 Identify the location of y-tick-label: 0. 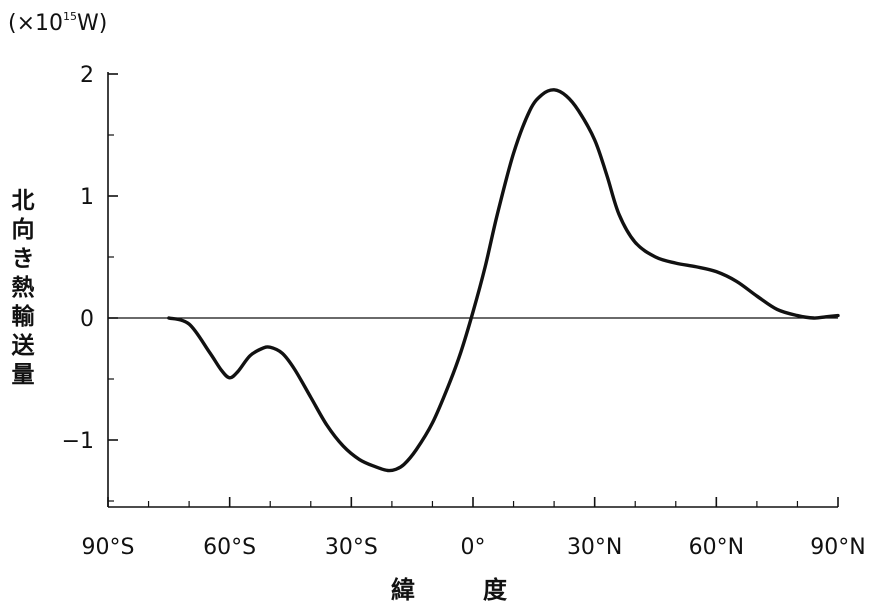
(87, 319).